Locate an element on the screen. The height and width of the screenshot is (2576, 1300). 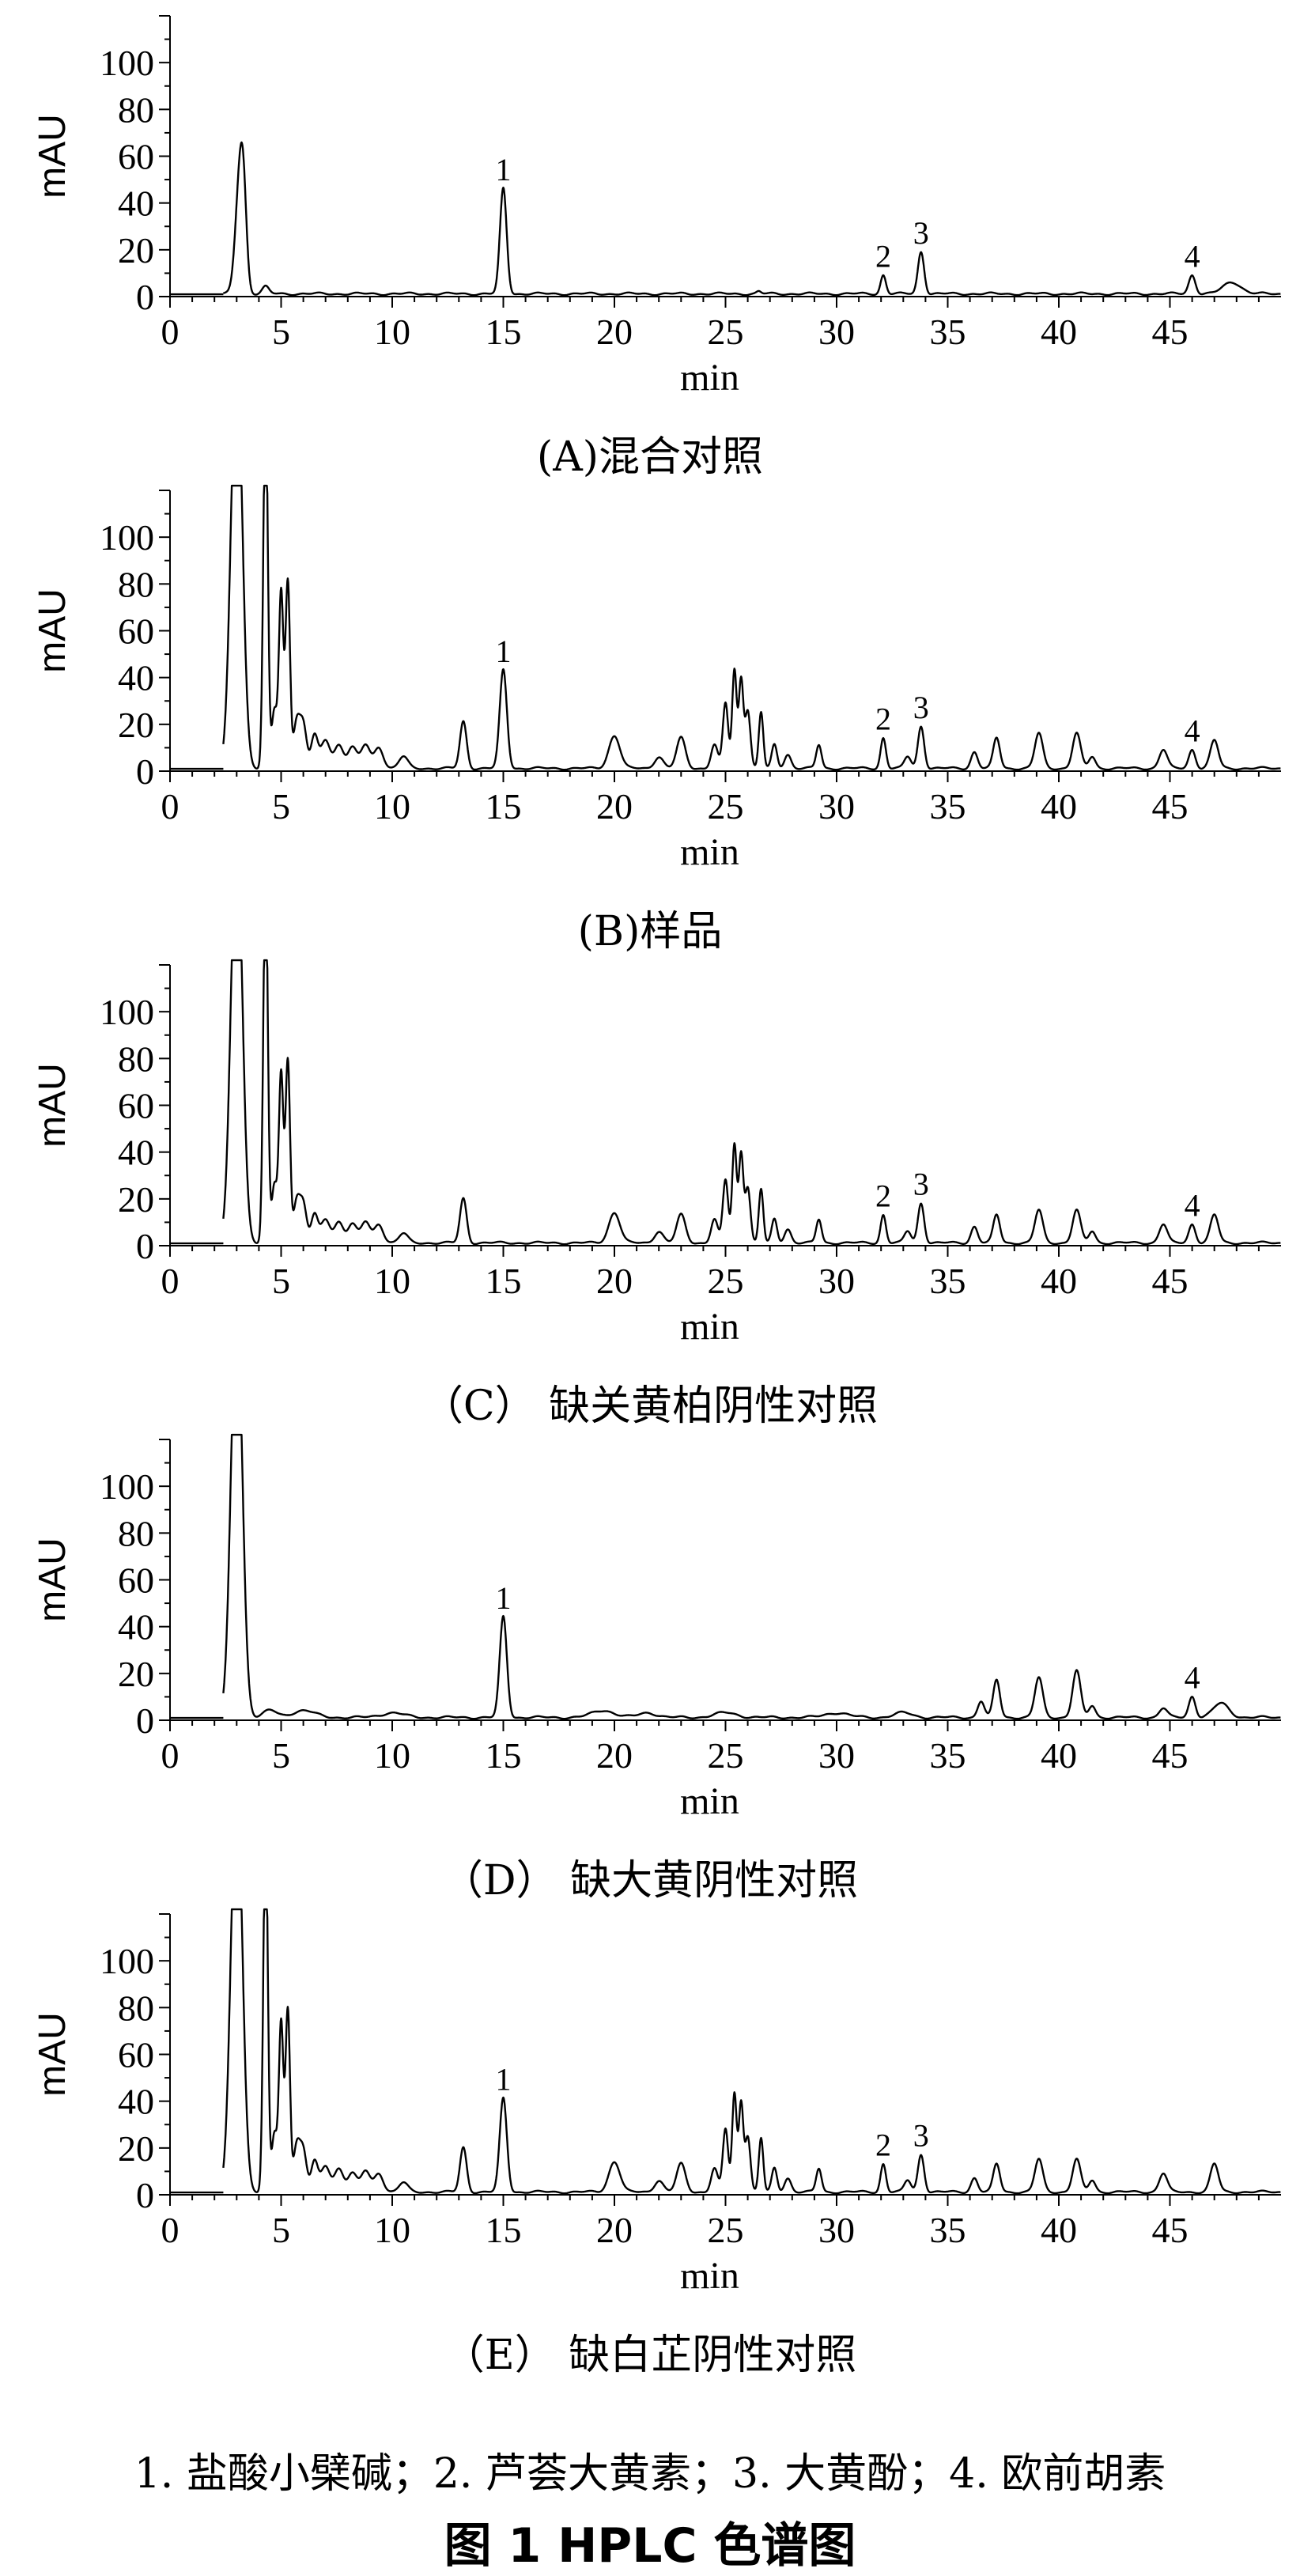
panel-caption: （D） 缺大黄阴性对照 is located at coordinates (650, 1881).